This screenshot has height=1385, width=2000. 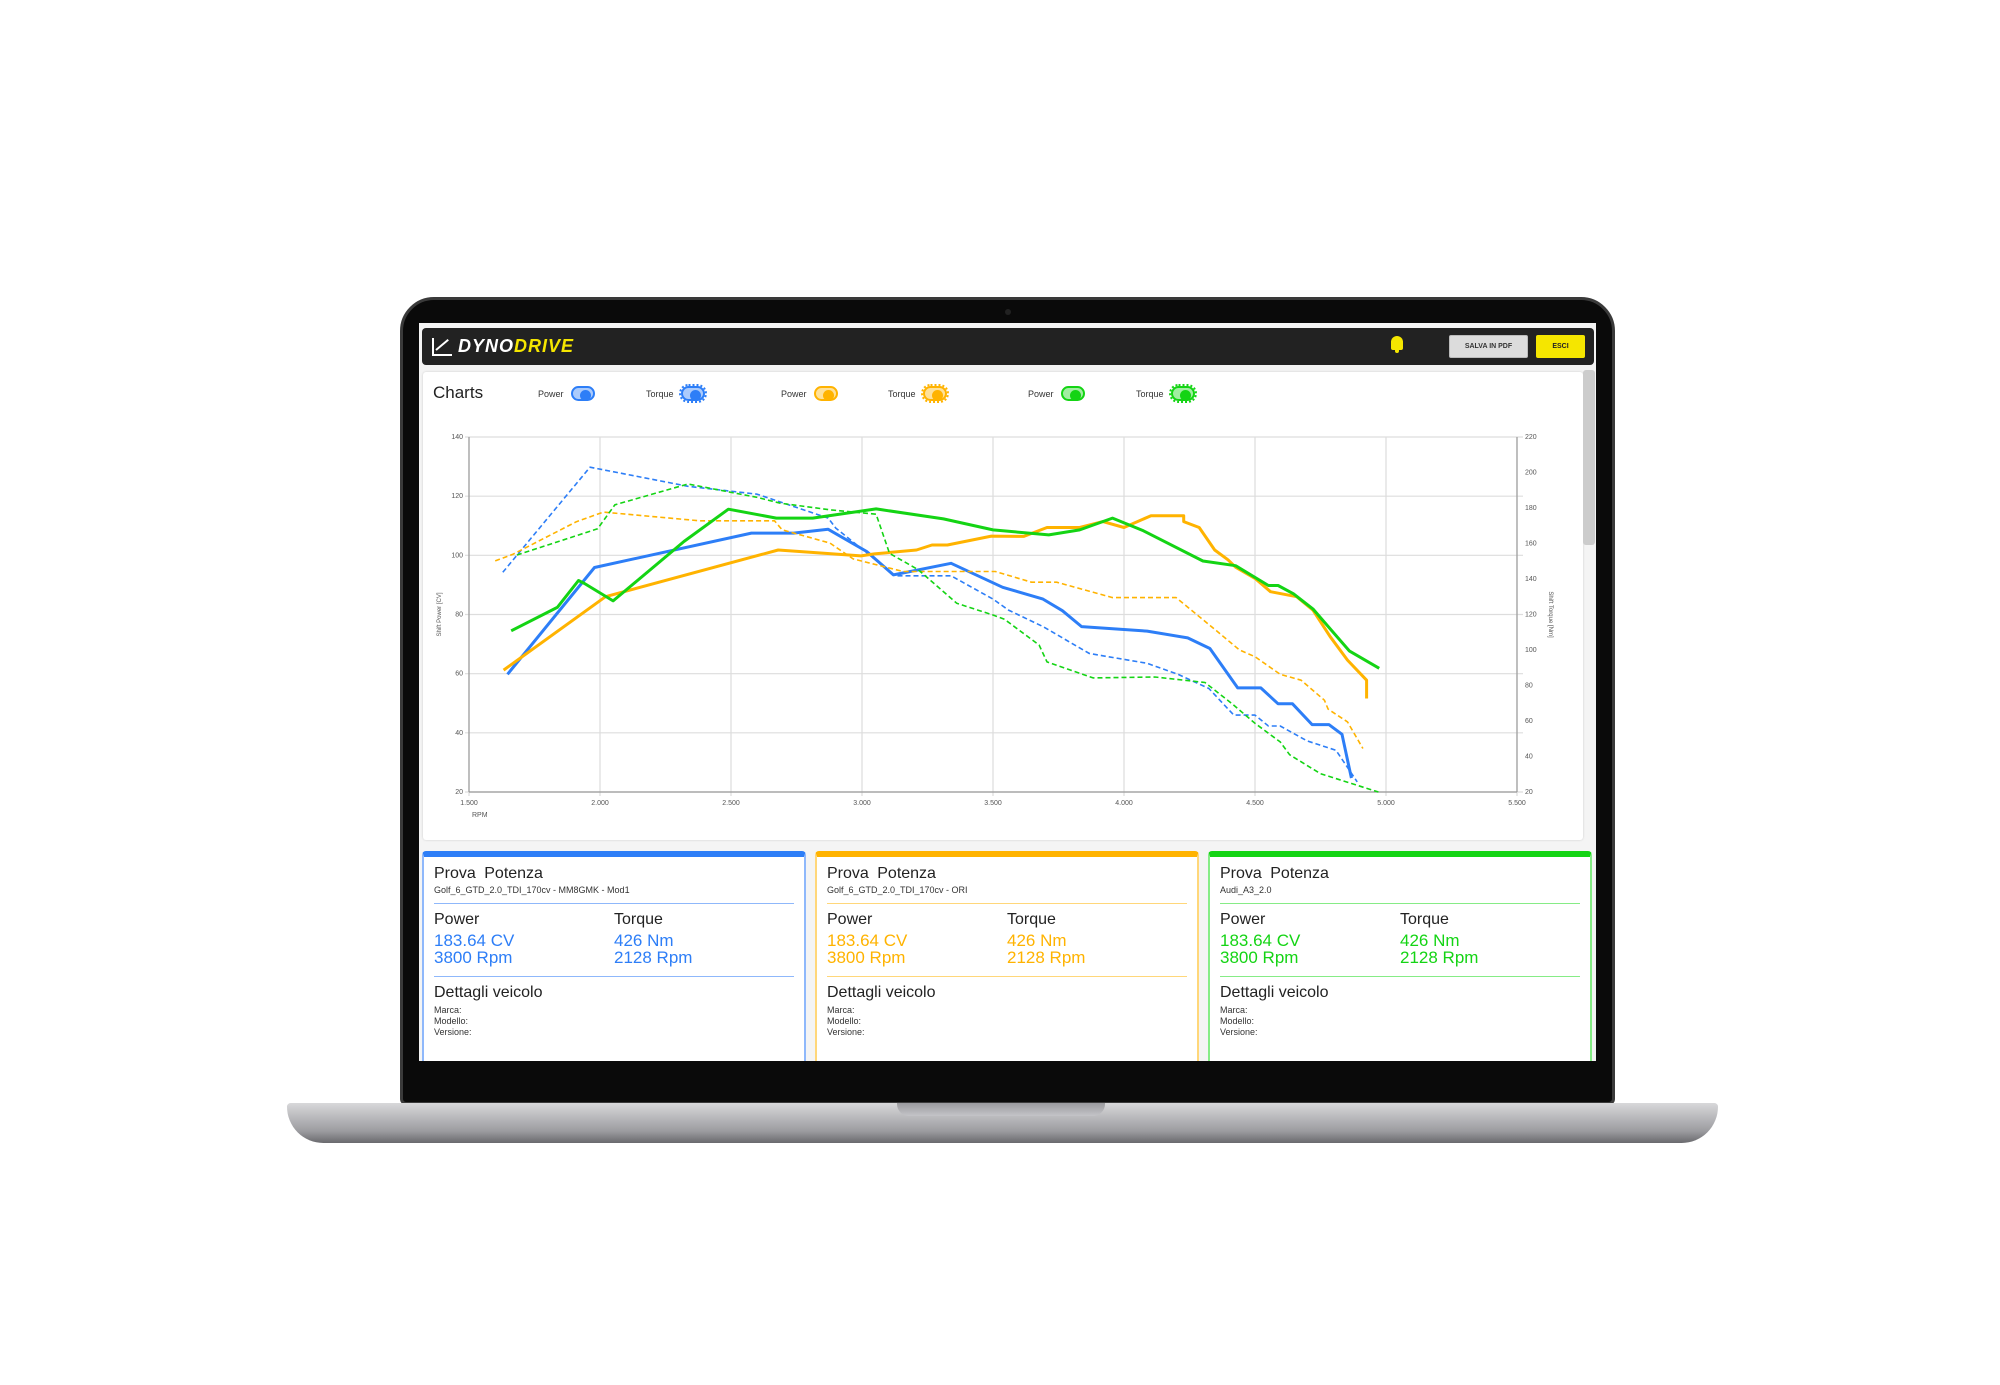 I want to click on scrollbar, so click(x=1589, y=457).